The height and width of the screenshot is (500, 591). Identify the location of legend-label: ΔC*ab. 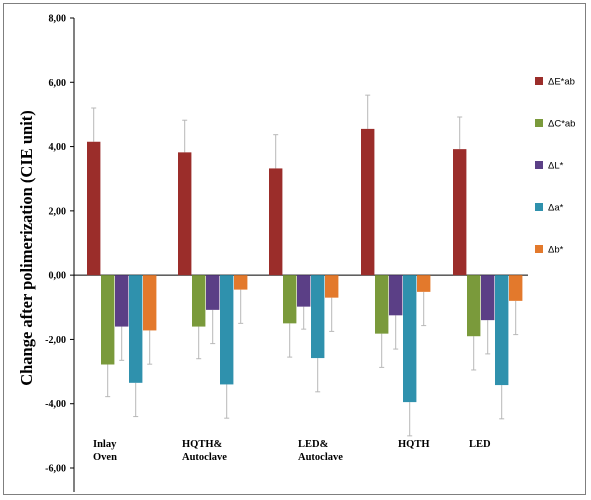
(561, 124).